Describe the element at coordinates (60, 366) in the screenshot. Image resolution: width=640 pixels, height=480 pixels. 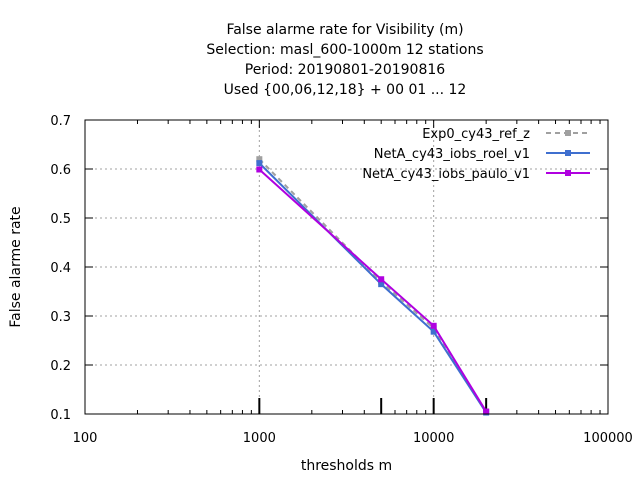
I see `y-tick-label: 0.2` at that location.